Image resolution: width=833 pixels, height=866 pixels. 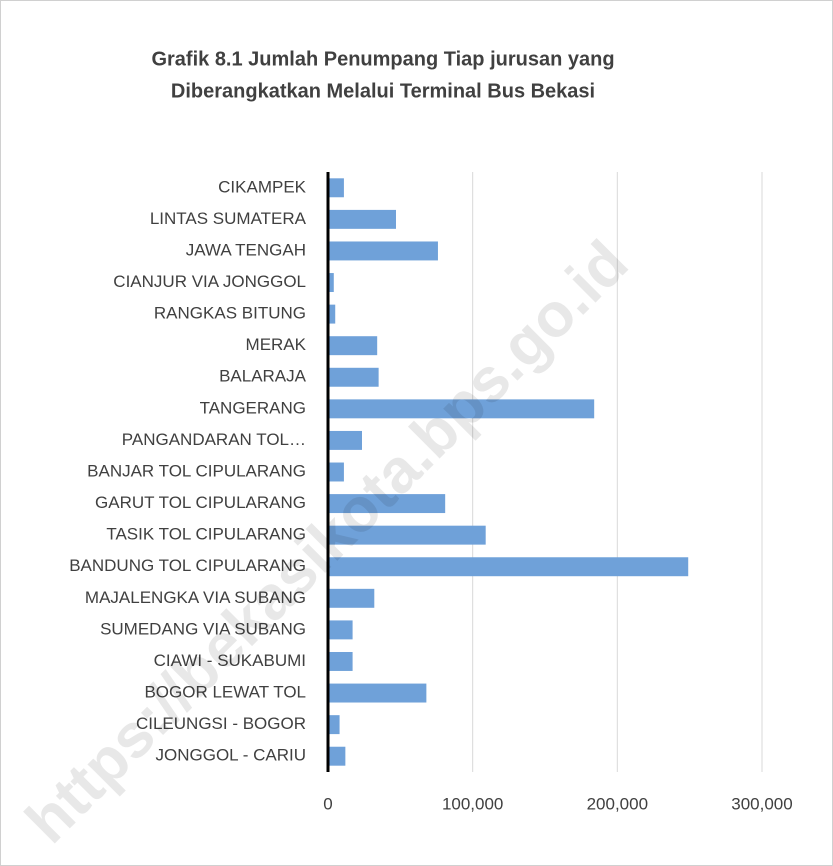 I want to click on x-tick-label: 100,000, so click(x=472, y=803).